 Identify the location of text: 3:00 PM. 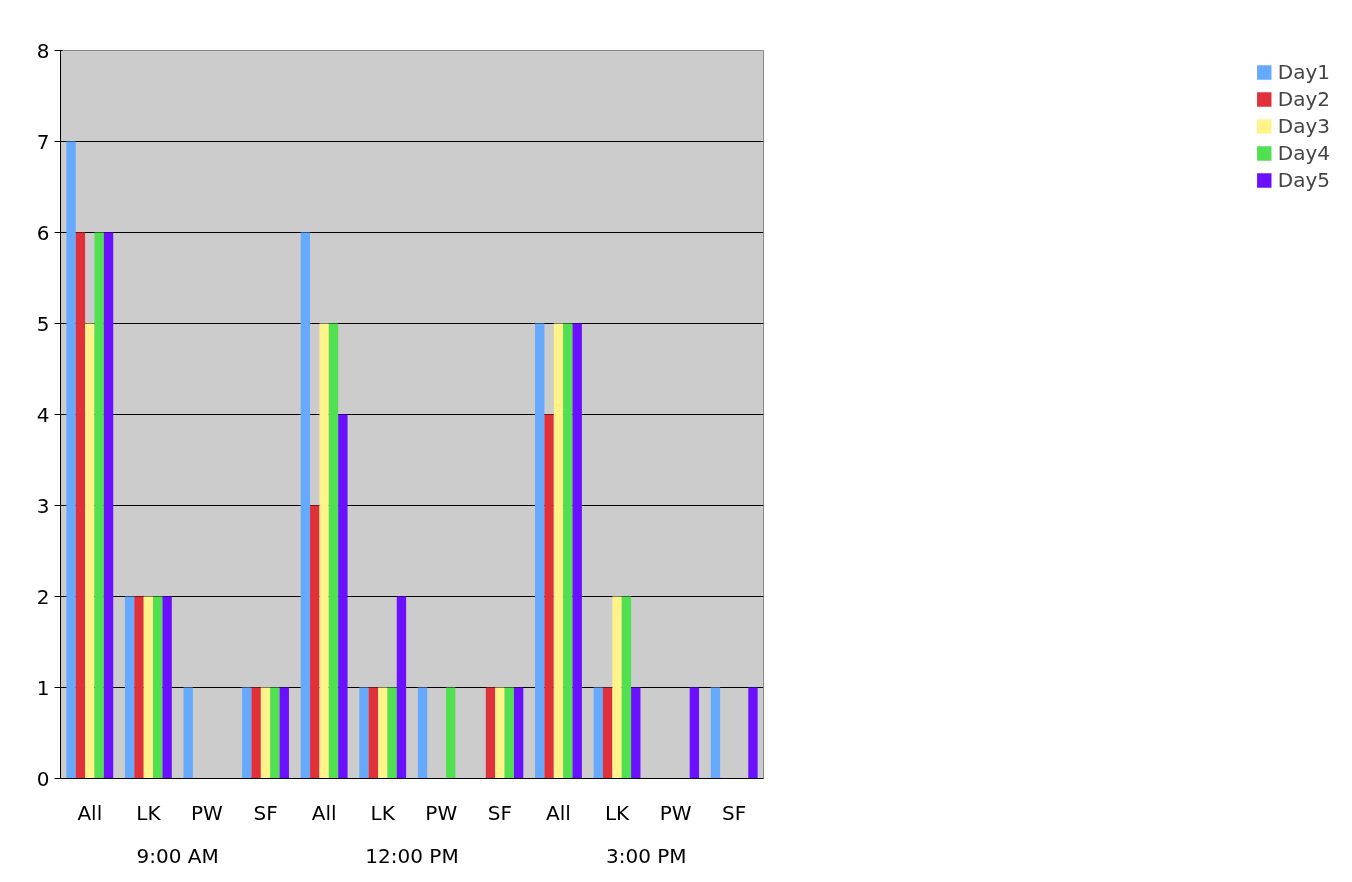
(646, 855).